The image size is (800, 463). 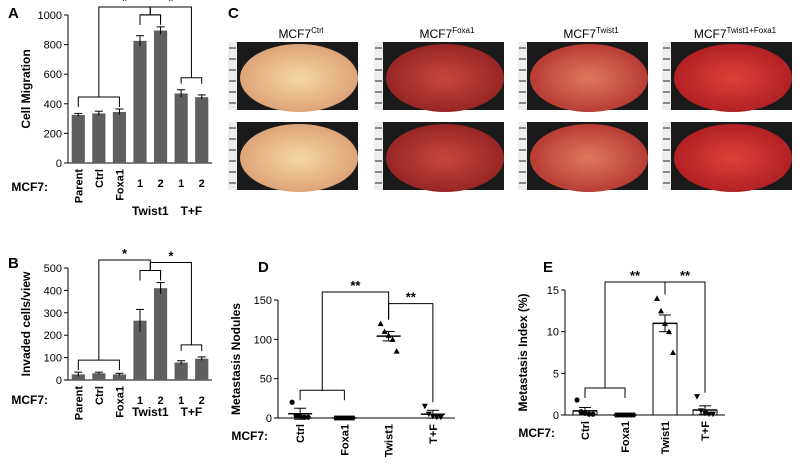 What do you see at coordinates (607, 30) in the screenshot?
I see `photo-label-sup: Twist1` at bounding box center [607, 30].